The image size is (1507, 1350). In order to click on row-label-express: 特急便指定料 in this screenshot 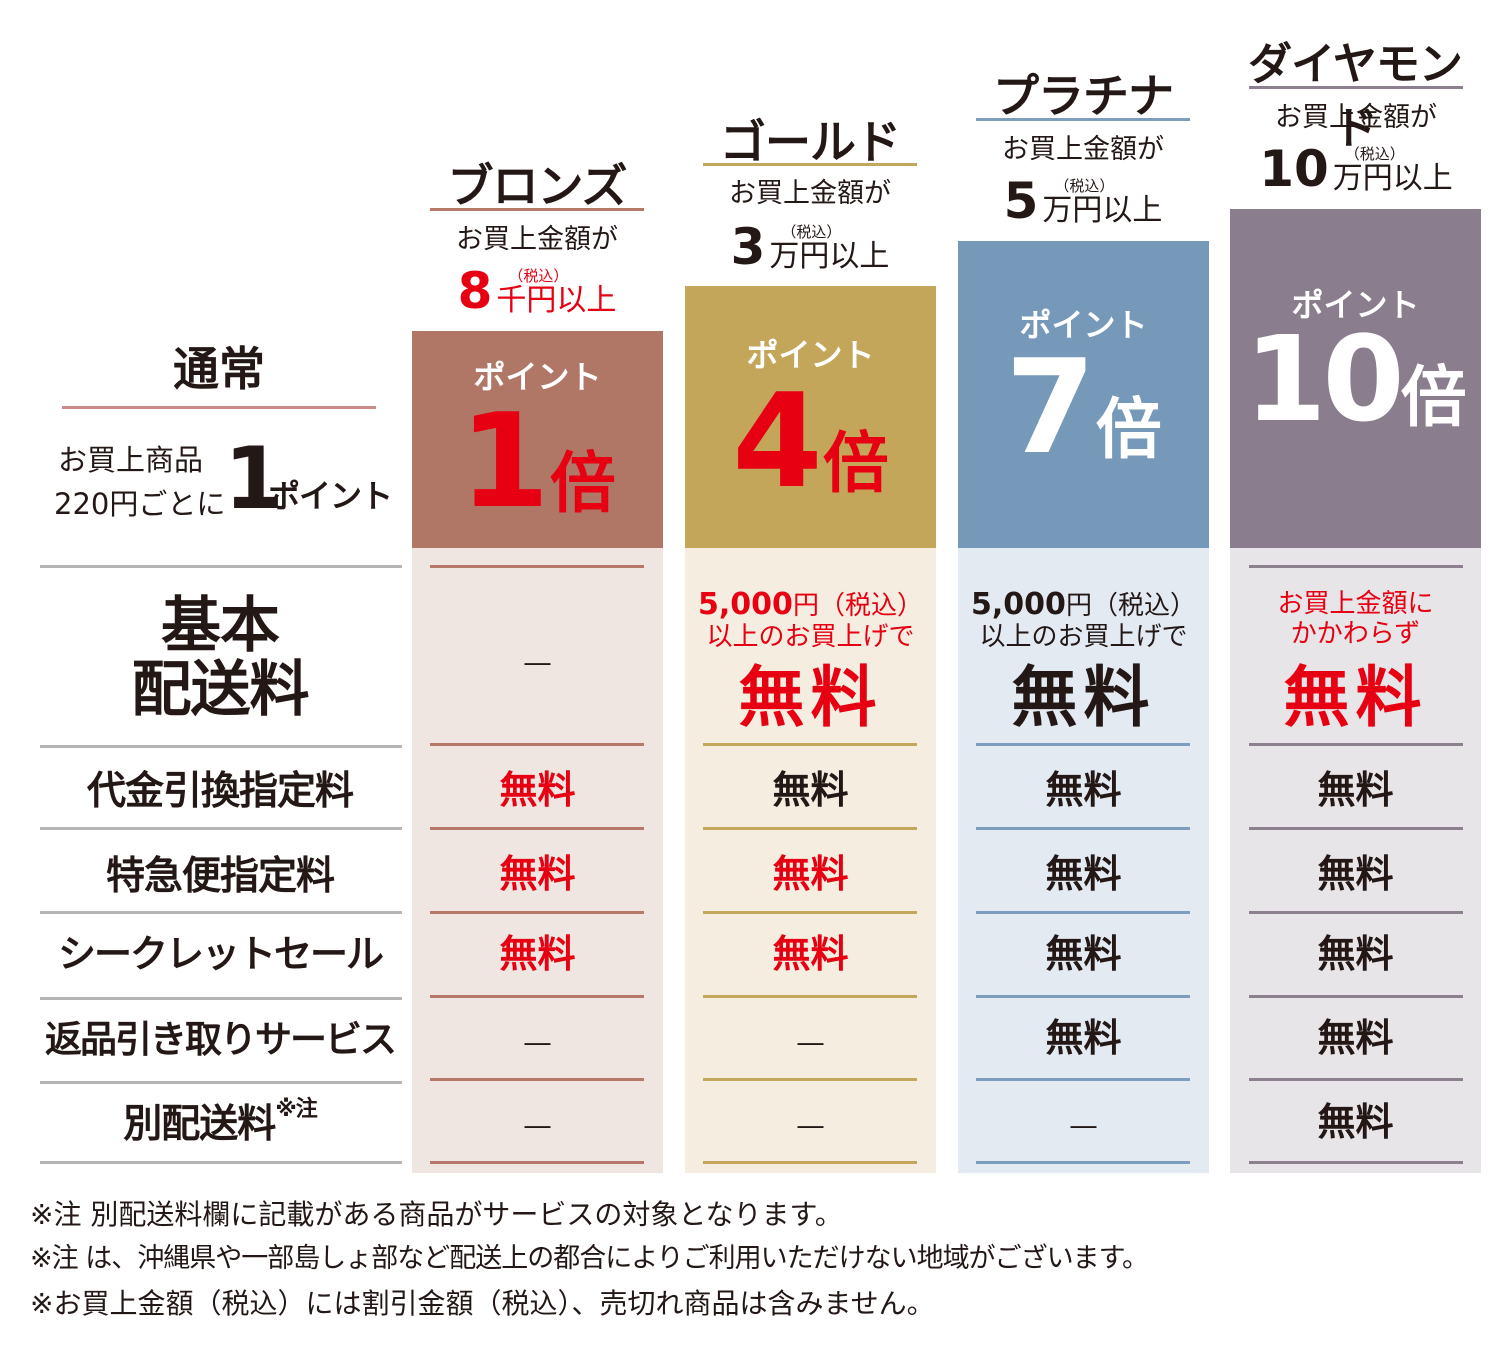, I will do `click(220, 876)`.